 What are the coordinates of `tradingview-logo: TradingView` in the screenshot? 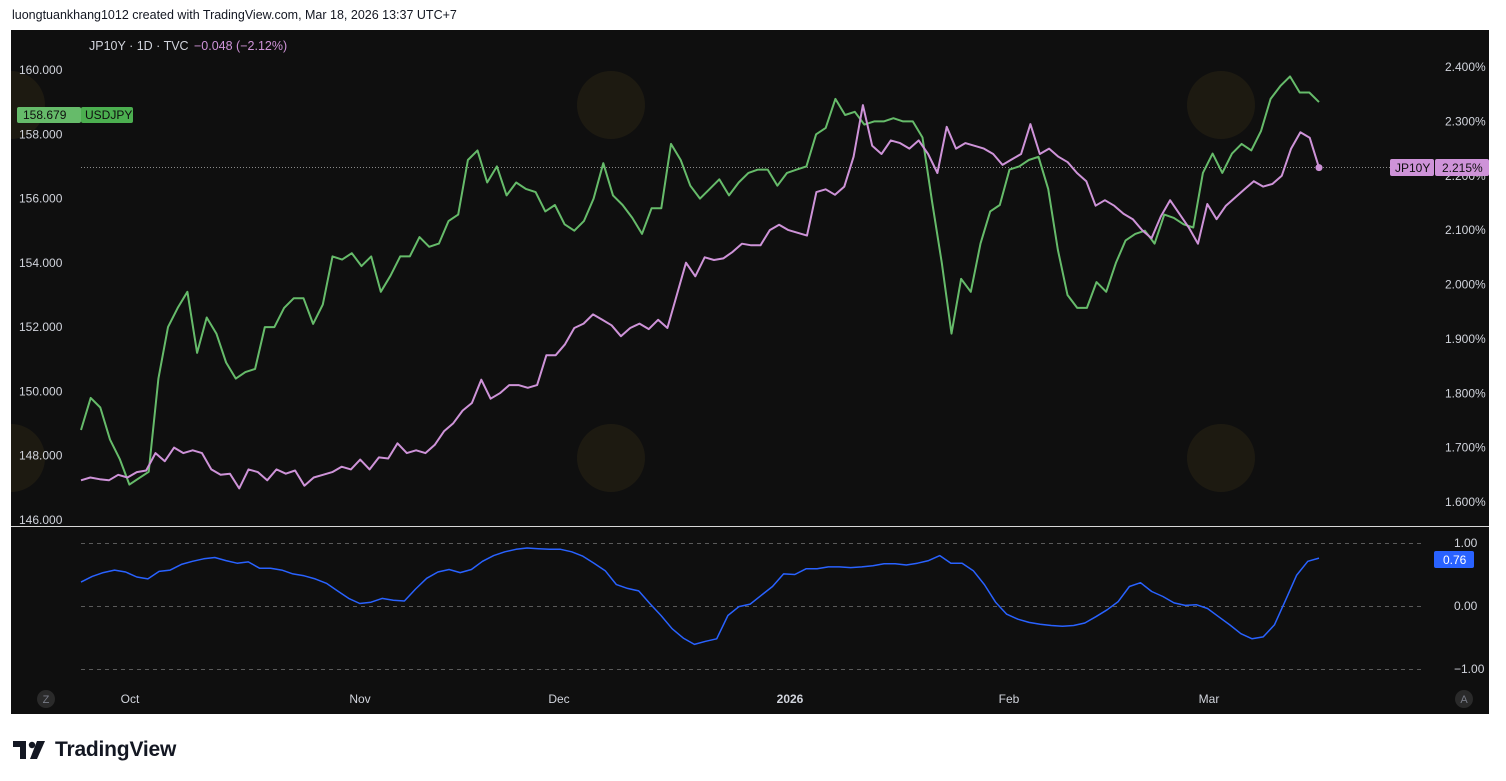 It's located at (94, 750).